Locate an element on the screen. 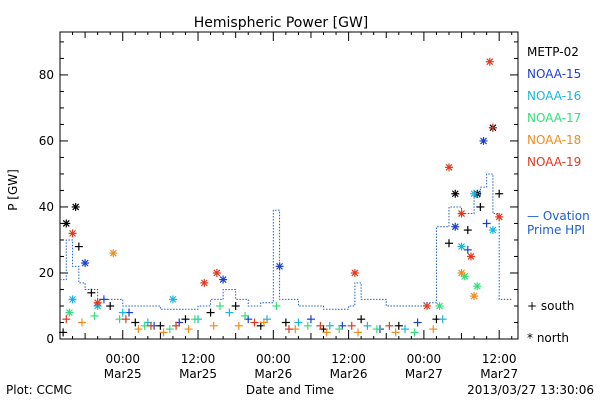 The width and height of the screenshot is (600, 400). y-tick-label: 80 is located at coordinates (46, 75).